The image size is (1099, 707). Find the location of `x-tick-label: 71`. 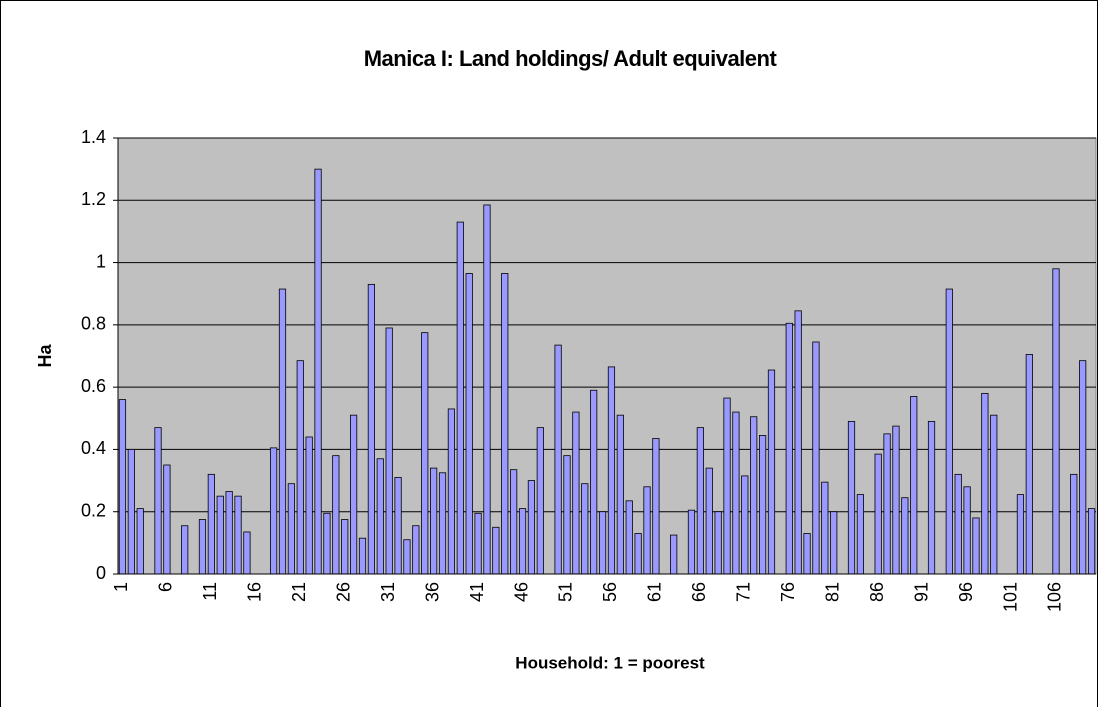

x-tick-label: 71 is located at coordinates (744, 592).